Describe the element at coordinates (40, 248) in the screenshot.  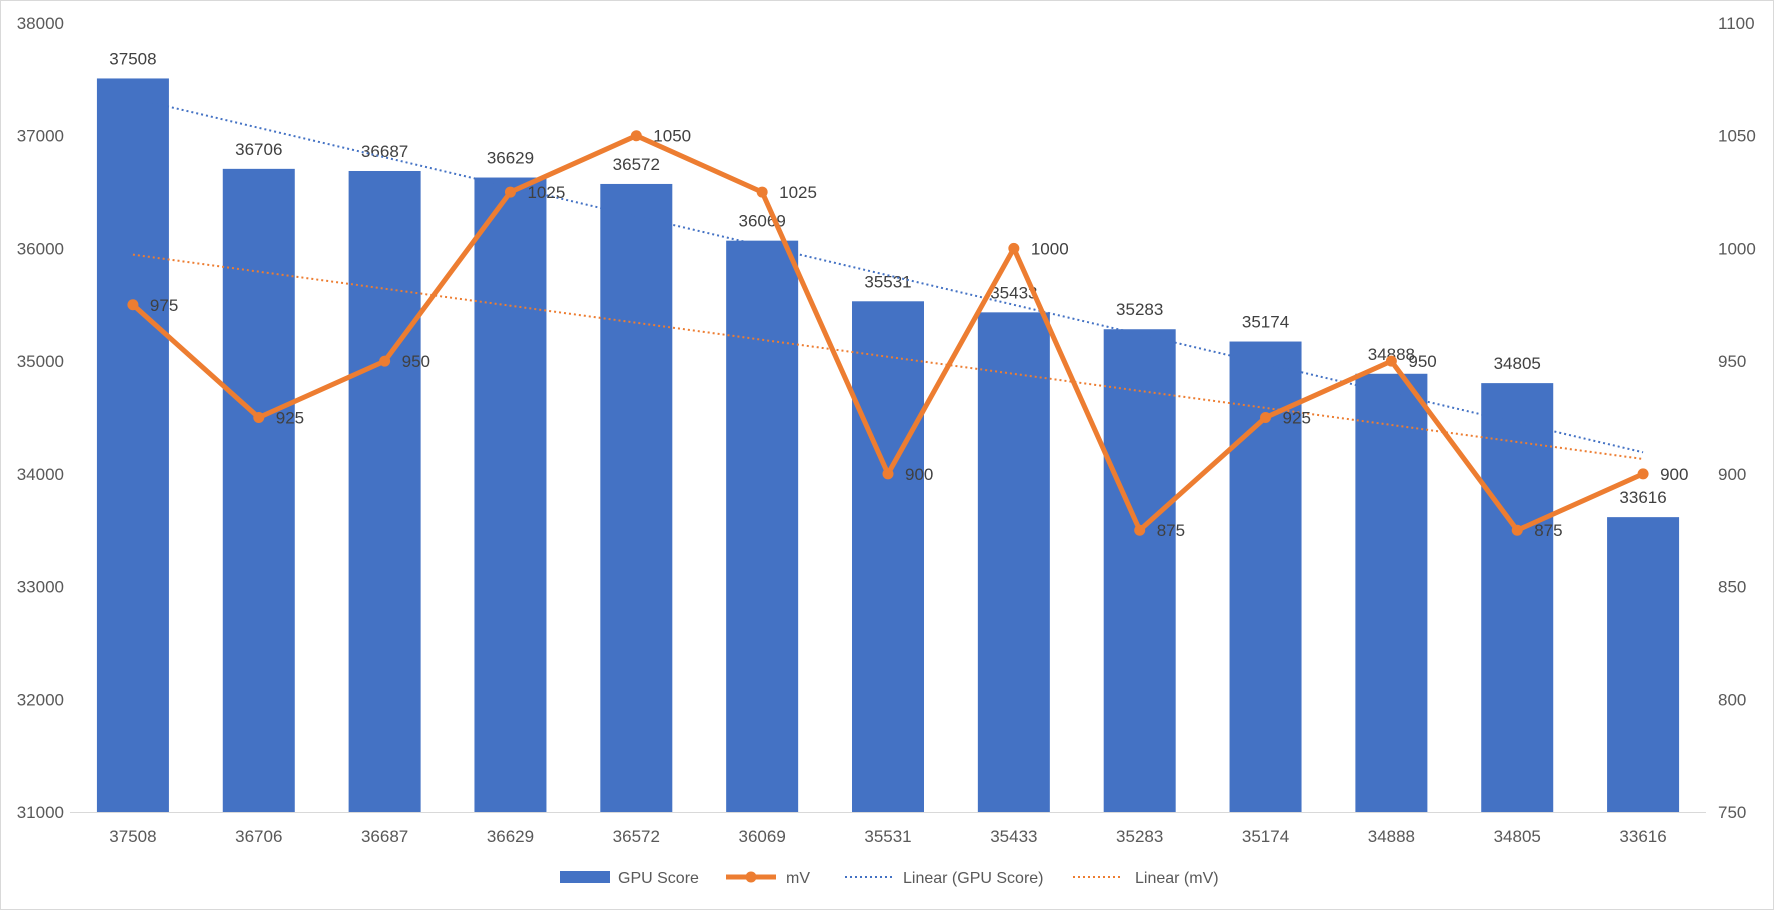
I see `left-axis-tick-label: 36000` at that location.